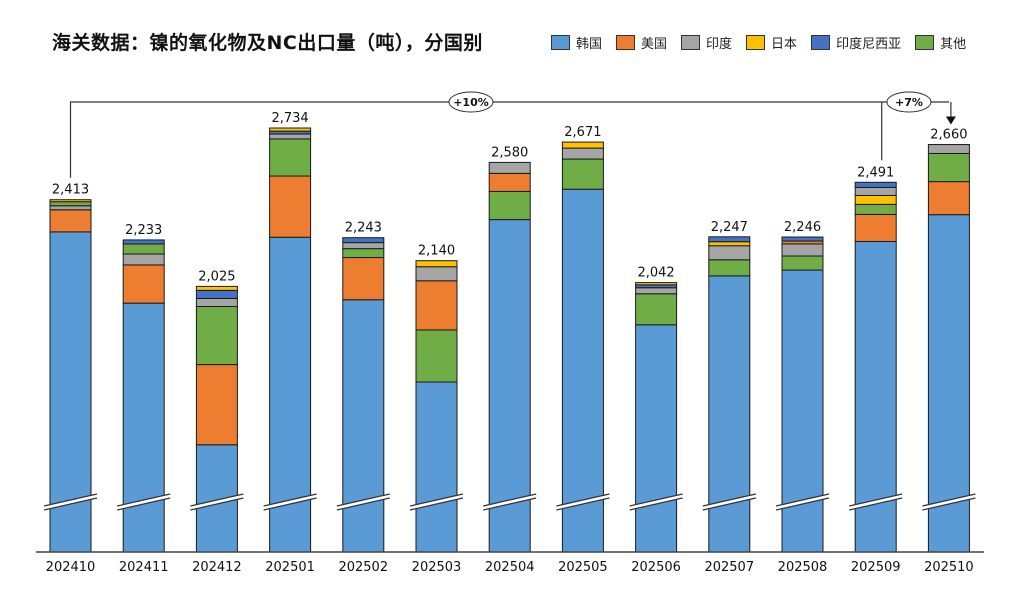 This screenshot has height=600, width=1024. Describe the element at coordinates (216, 276) in the screenshot. I see `total-label: 2,025` at that location.